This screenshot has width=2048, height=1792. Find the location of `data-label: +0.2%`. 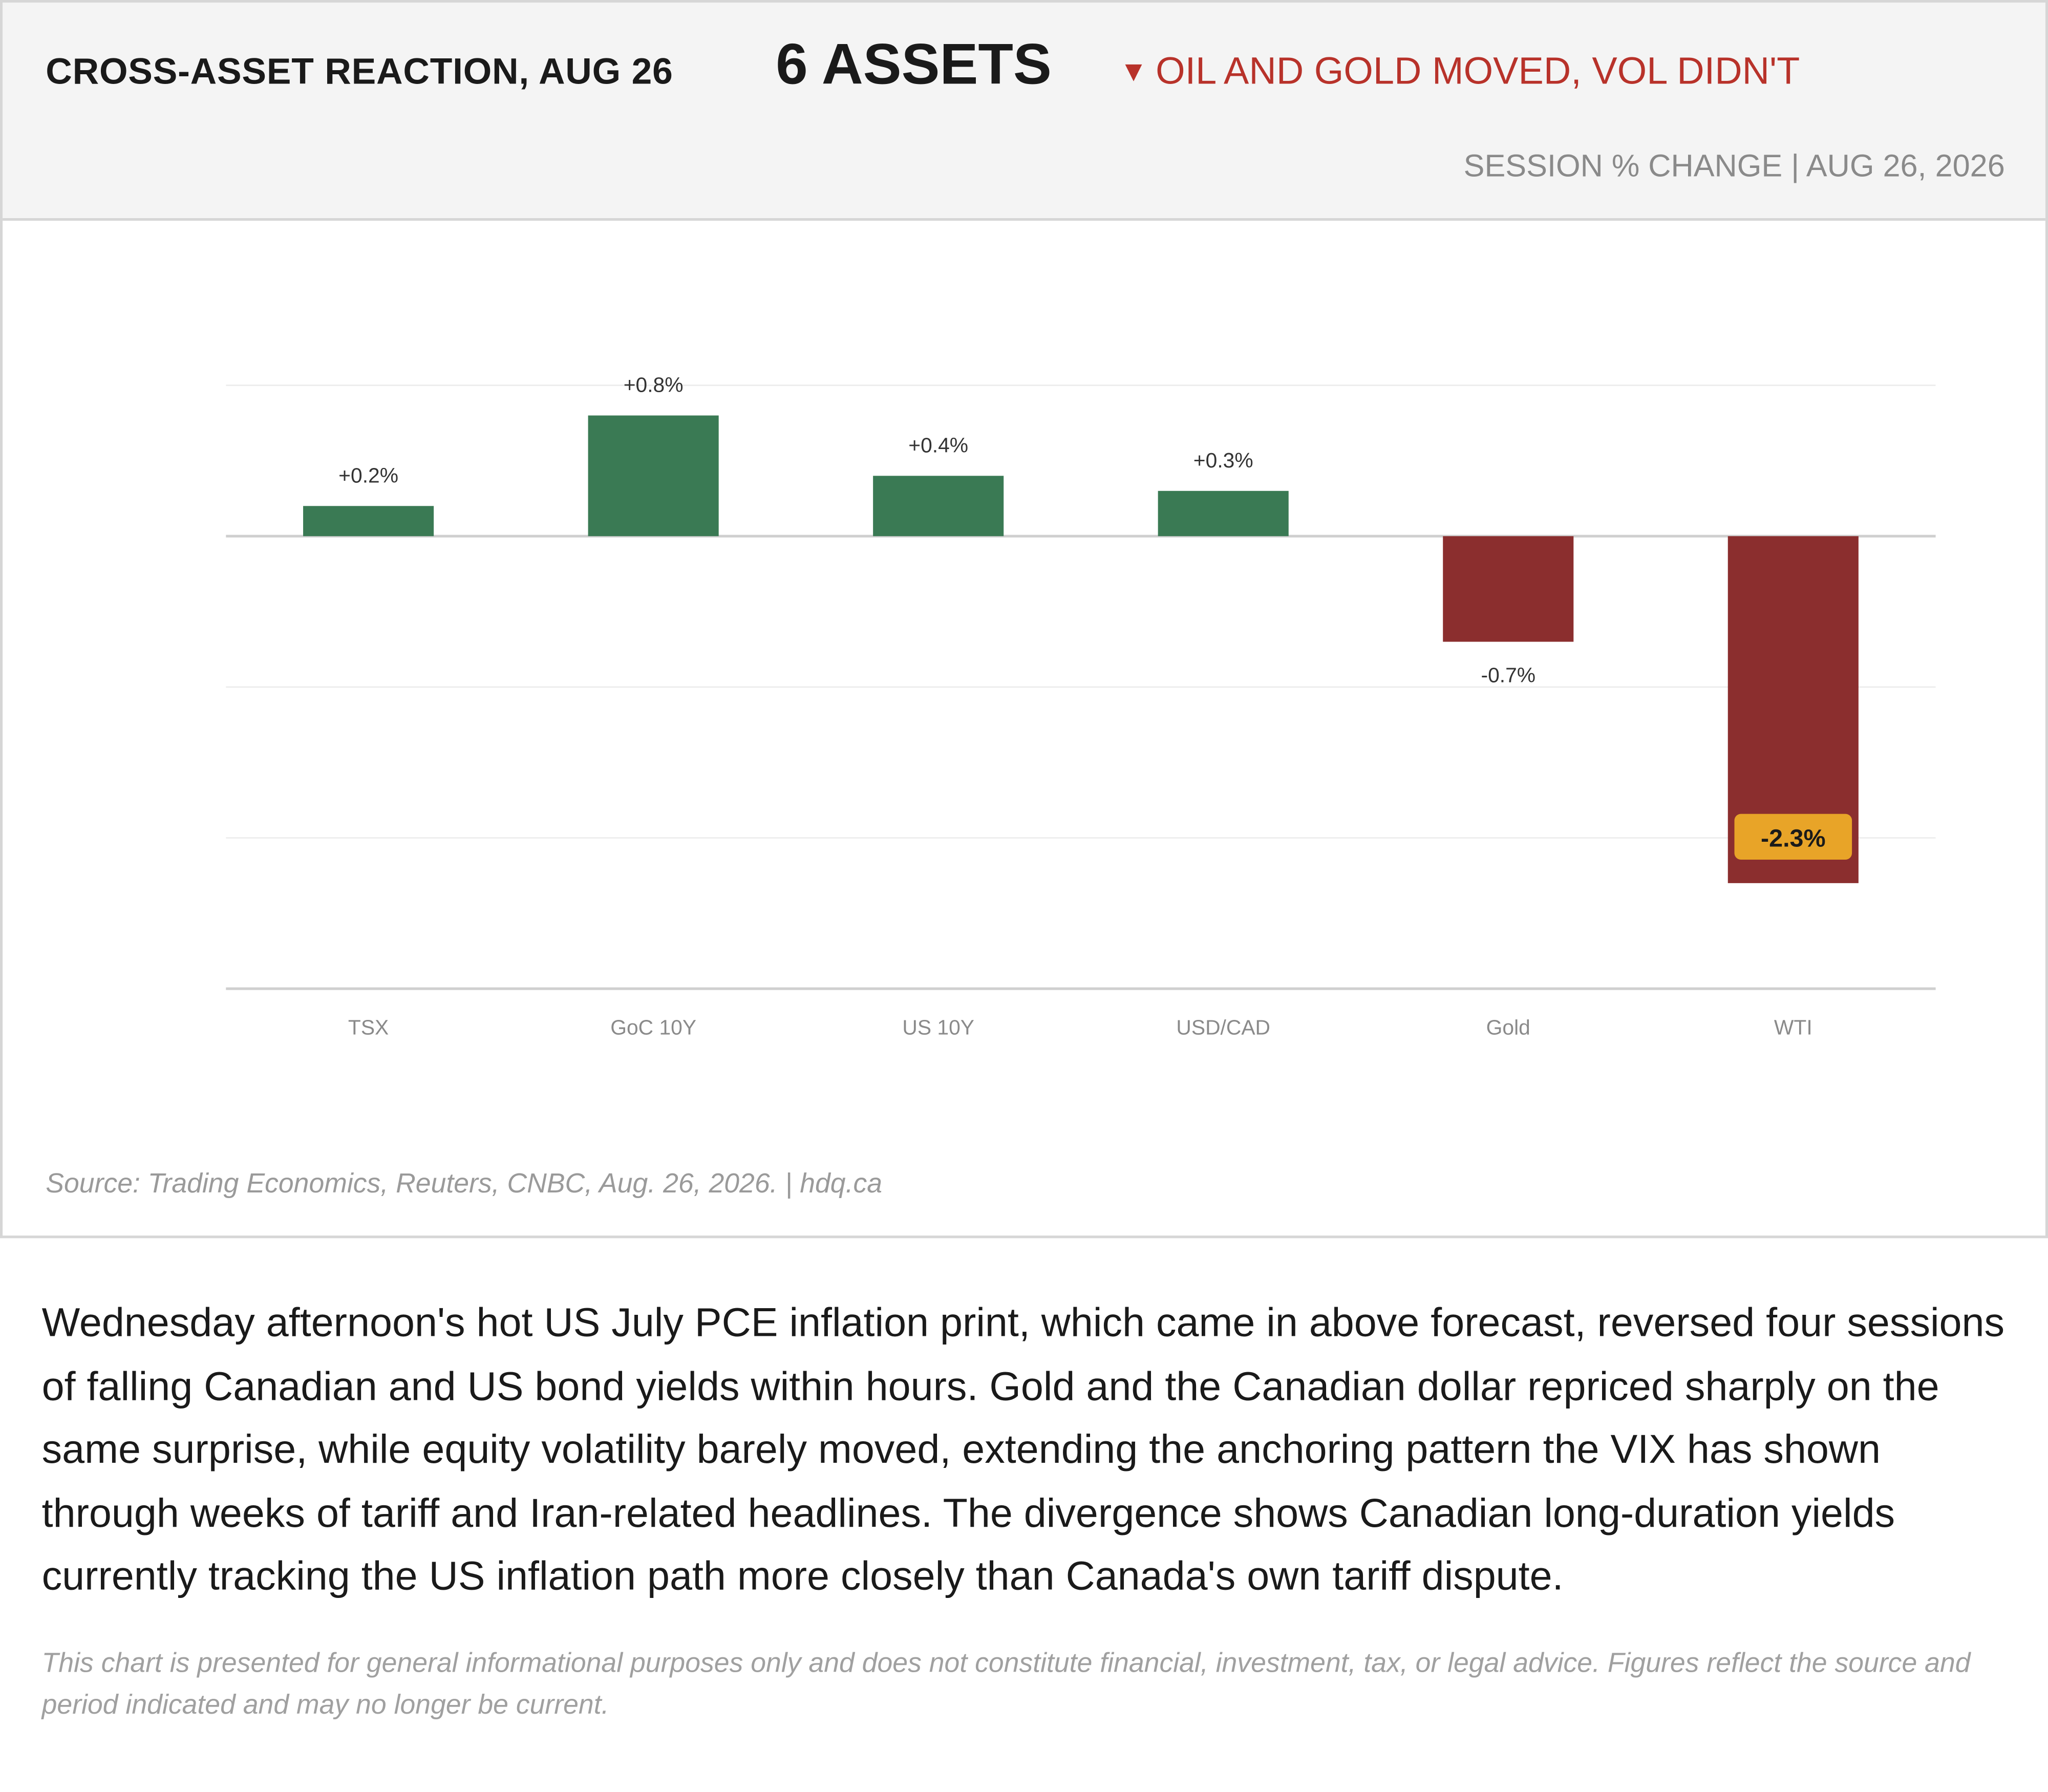

data-label: +0.2% is located at coordinates (368, 475).